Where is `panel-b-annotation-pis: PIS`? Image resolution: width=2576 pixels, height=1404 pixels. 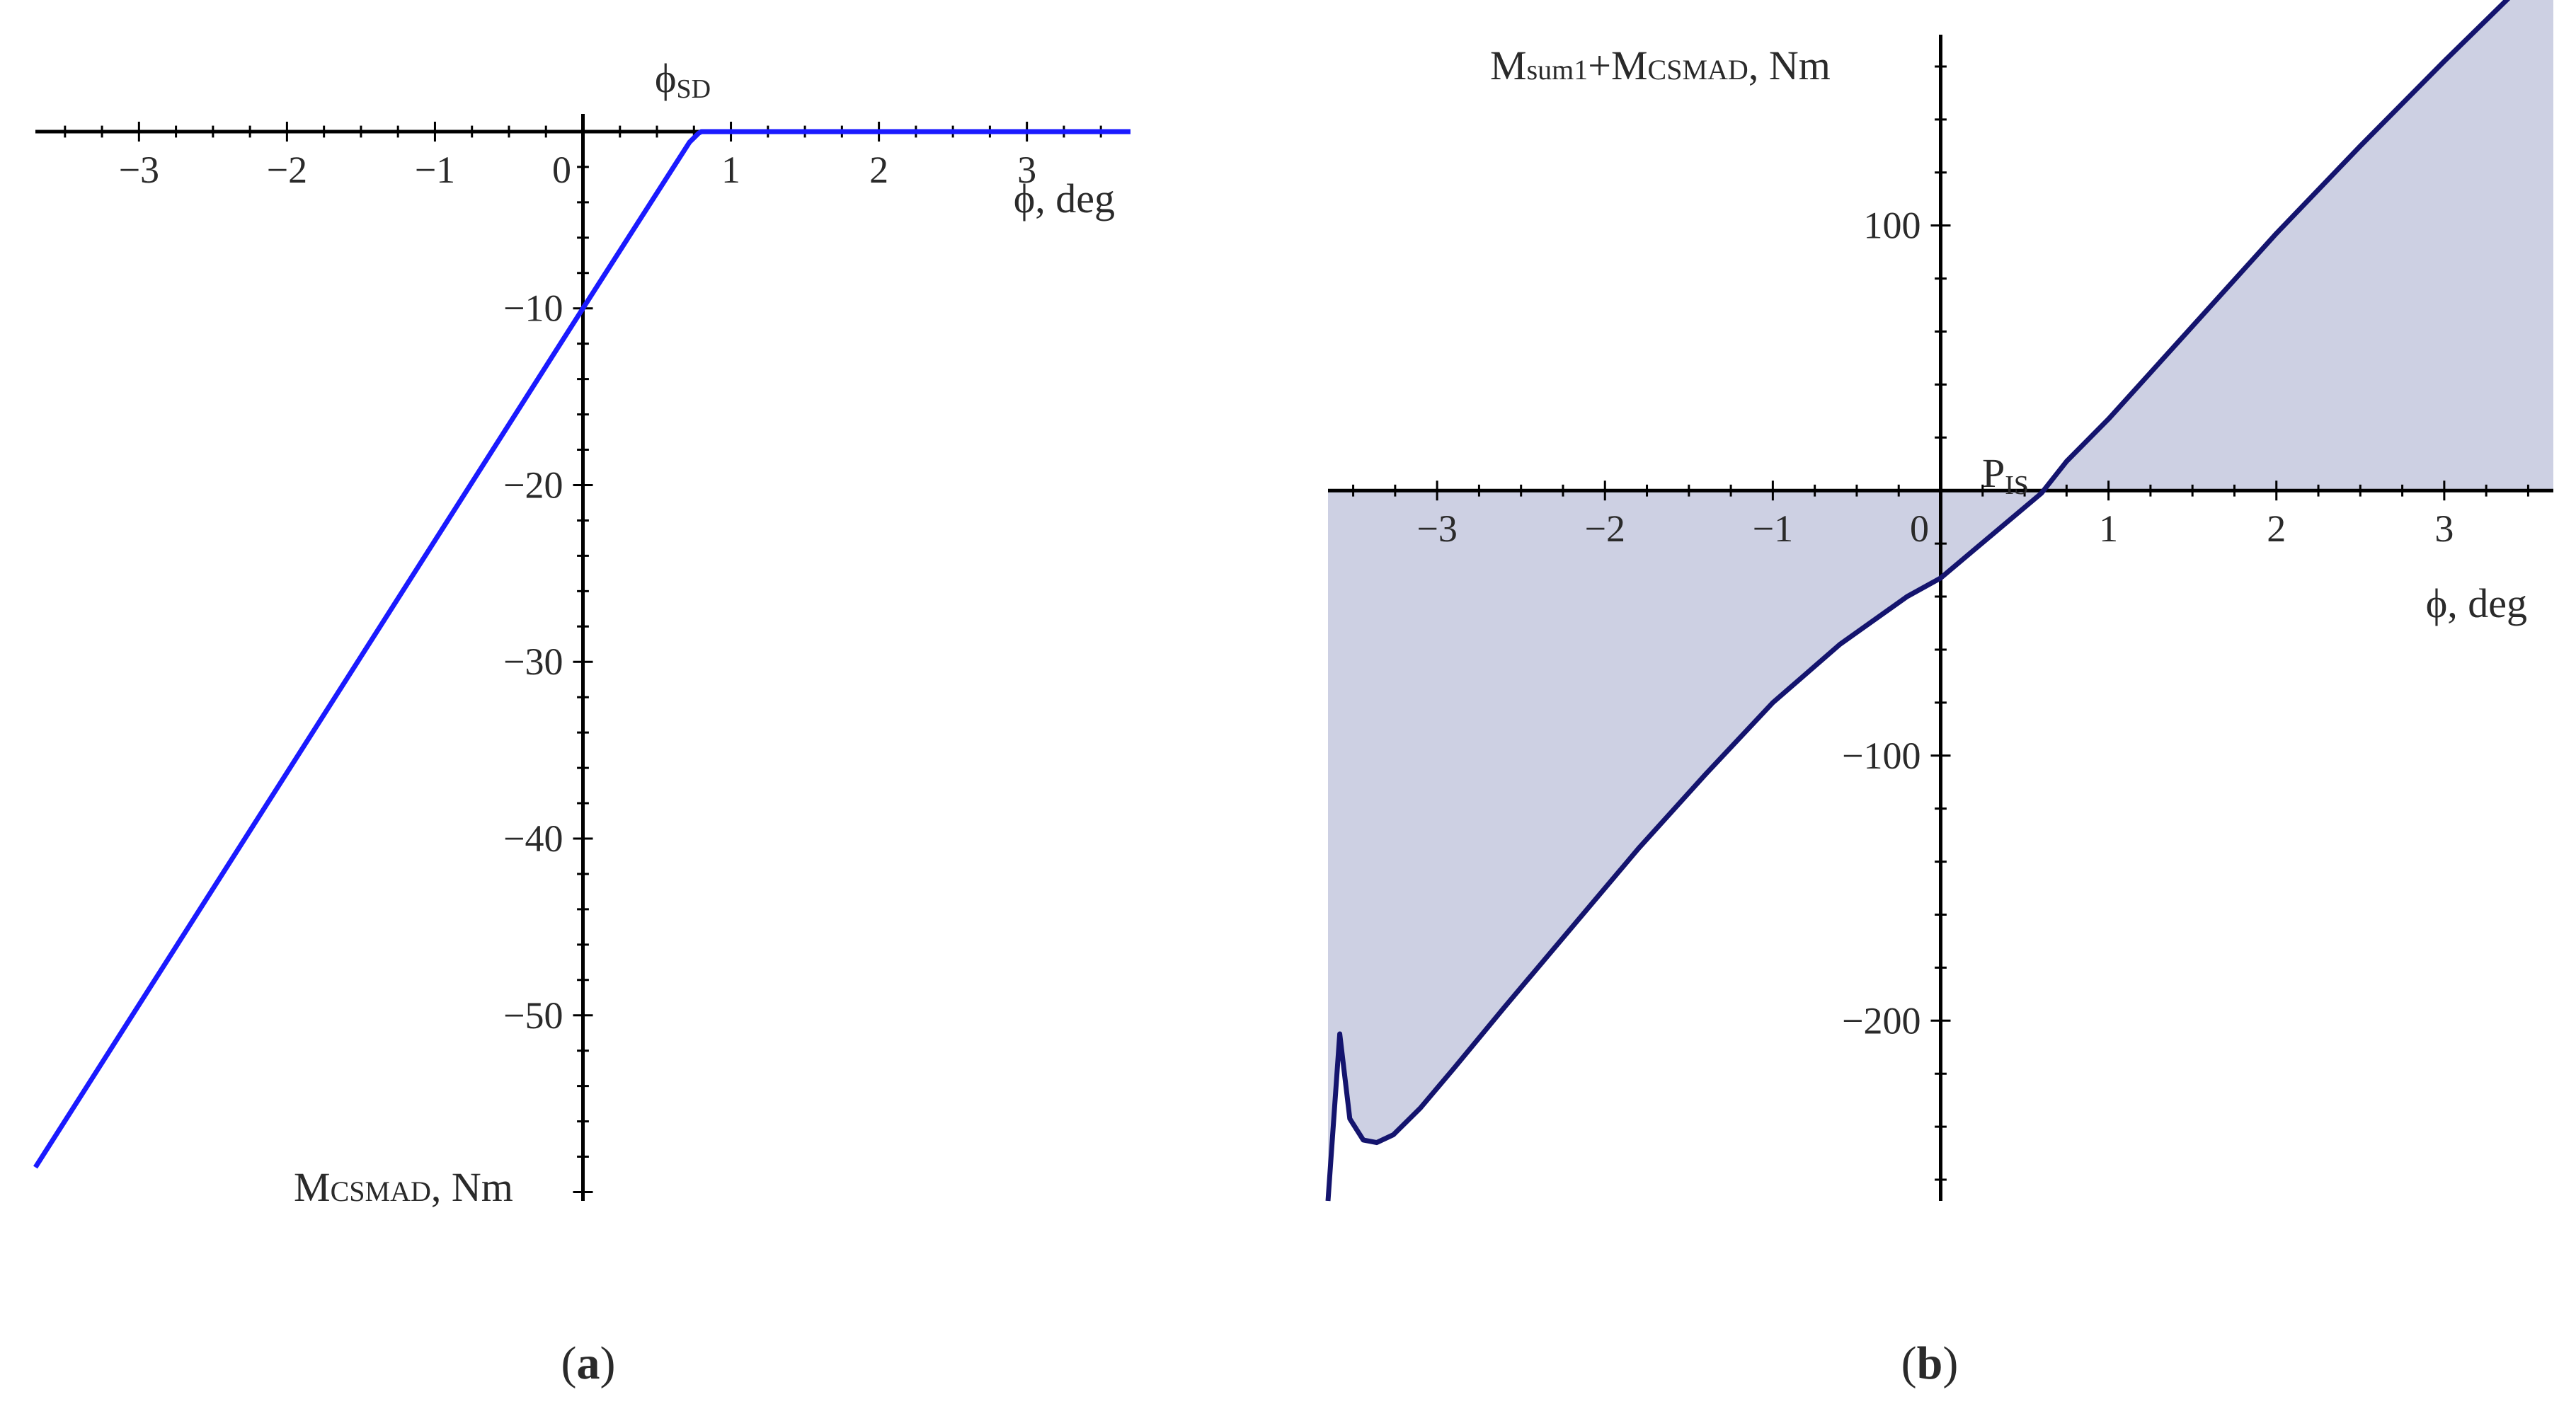
panel-b-annotation-pis: PIS is located at coordinates (2005, 475).